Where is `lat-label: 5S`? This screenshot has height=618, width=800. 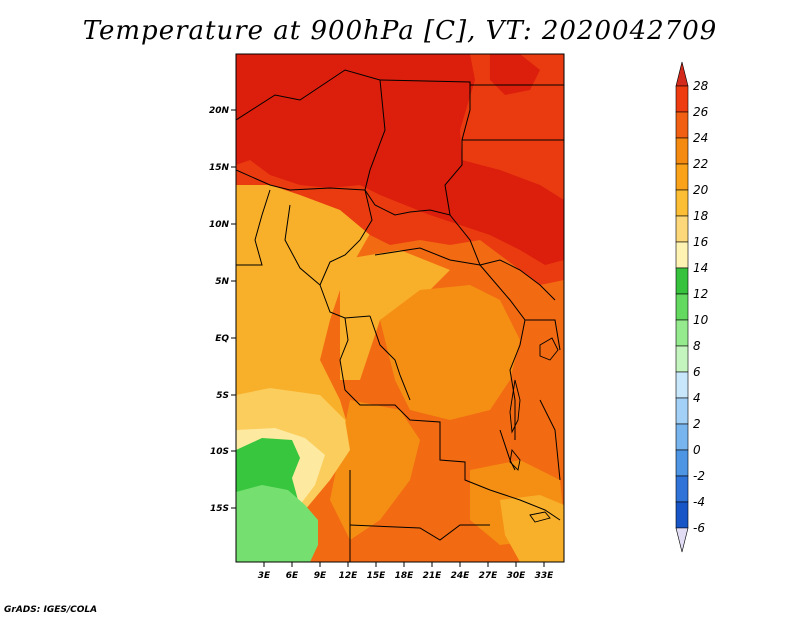
lat-label: 5S is located at coordinates (222, 396).